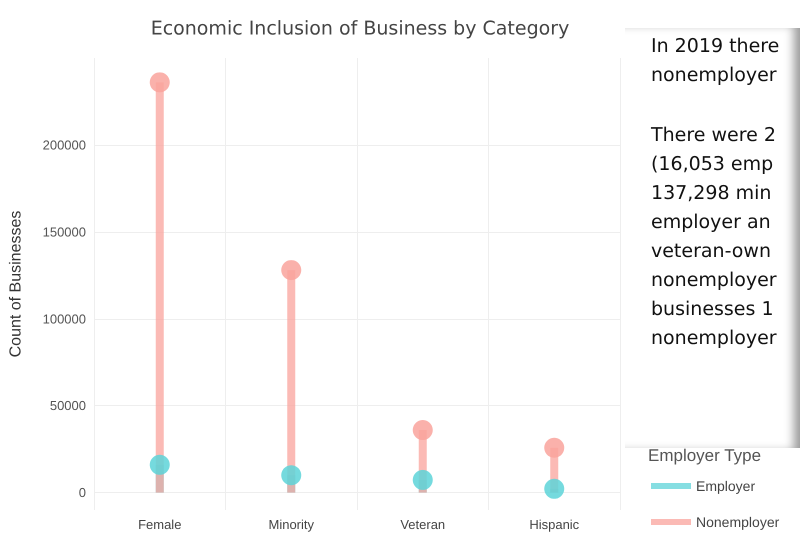 Image resolution: width=800 pixels, height=536 pixels. I want to click on text: In 2019 there nonemployer, so click(715, 61).